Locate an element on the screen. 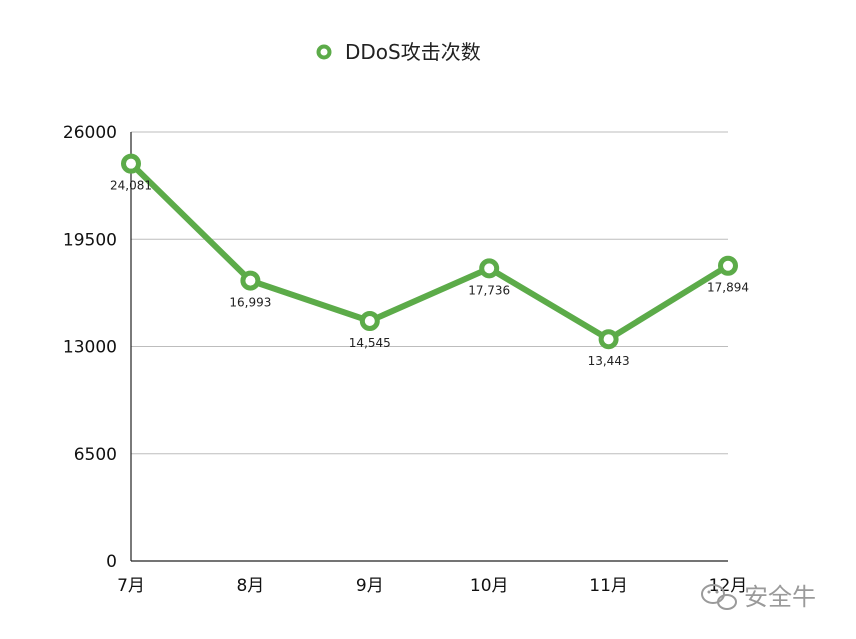 Image resolution: width=856 pixels, height=639 pixels. y-tick-label: 19500 is located at coordinates (90, 240).